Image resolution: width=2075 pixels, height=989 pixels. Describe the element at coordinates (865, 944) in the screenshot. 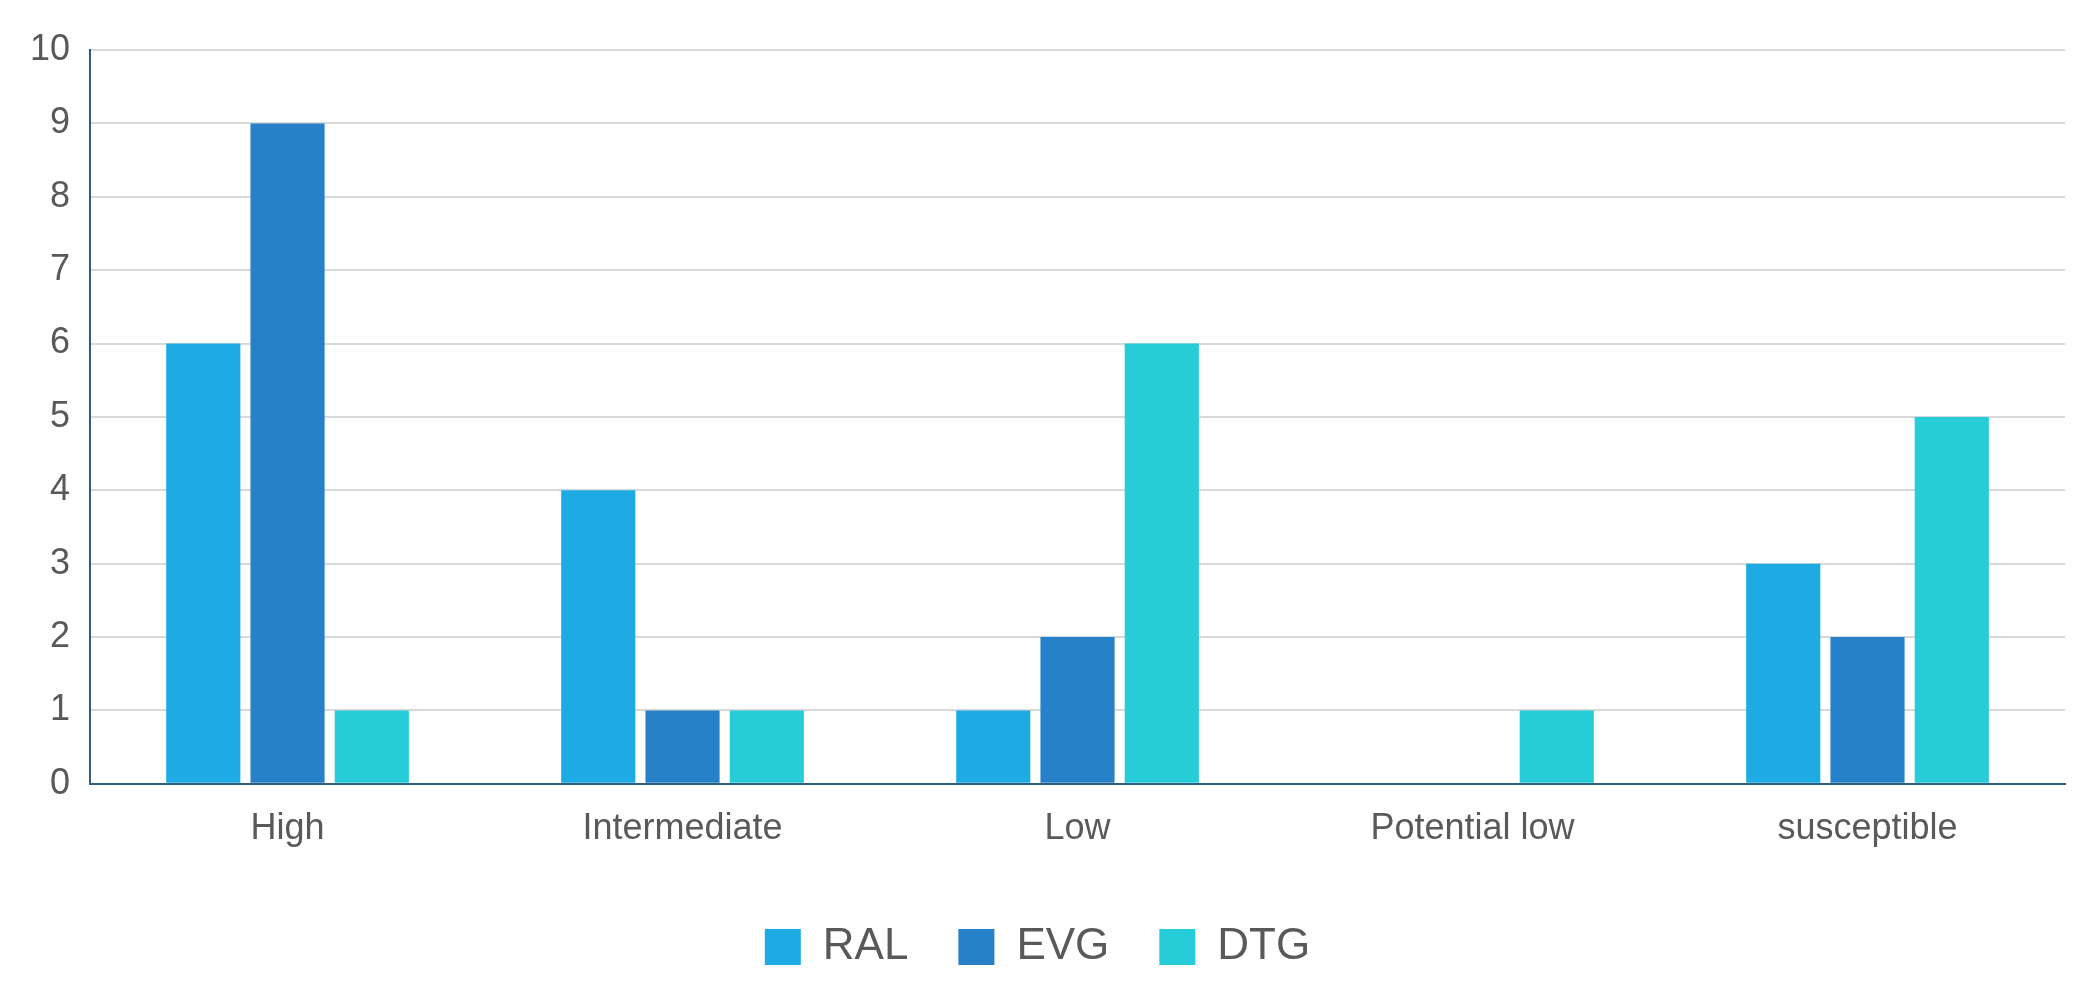

I see `legend-label: RAL` at that location.